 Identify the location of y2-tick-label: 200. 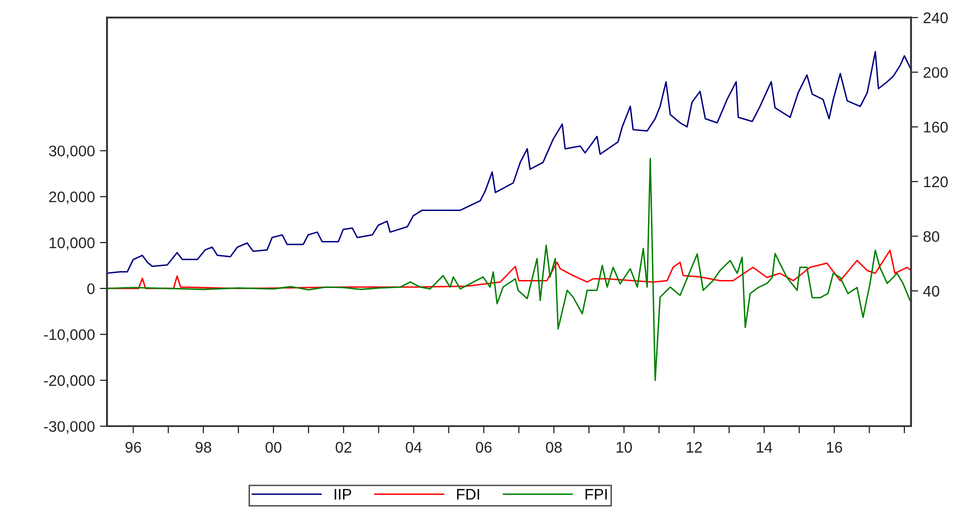
(936, 72).